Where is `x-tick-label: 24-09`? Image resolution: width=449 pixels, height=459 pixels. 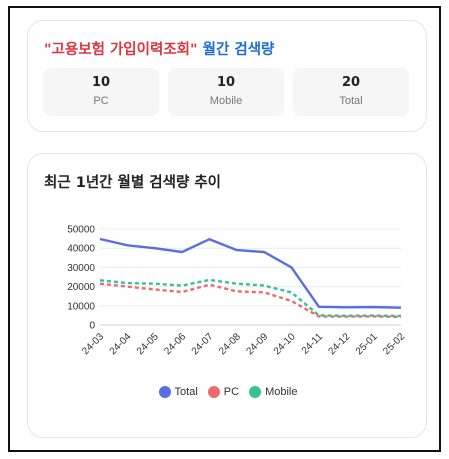
x-tick-label: 24-09 is located at coordinates (257, 344).